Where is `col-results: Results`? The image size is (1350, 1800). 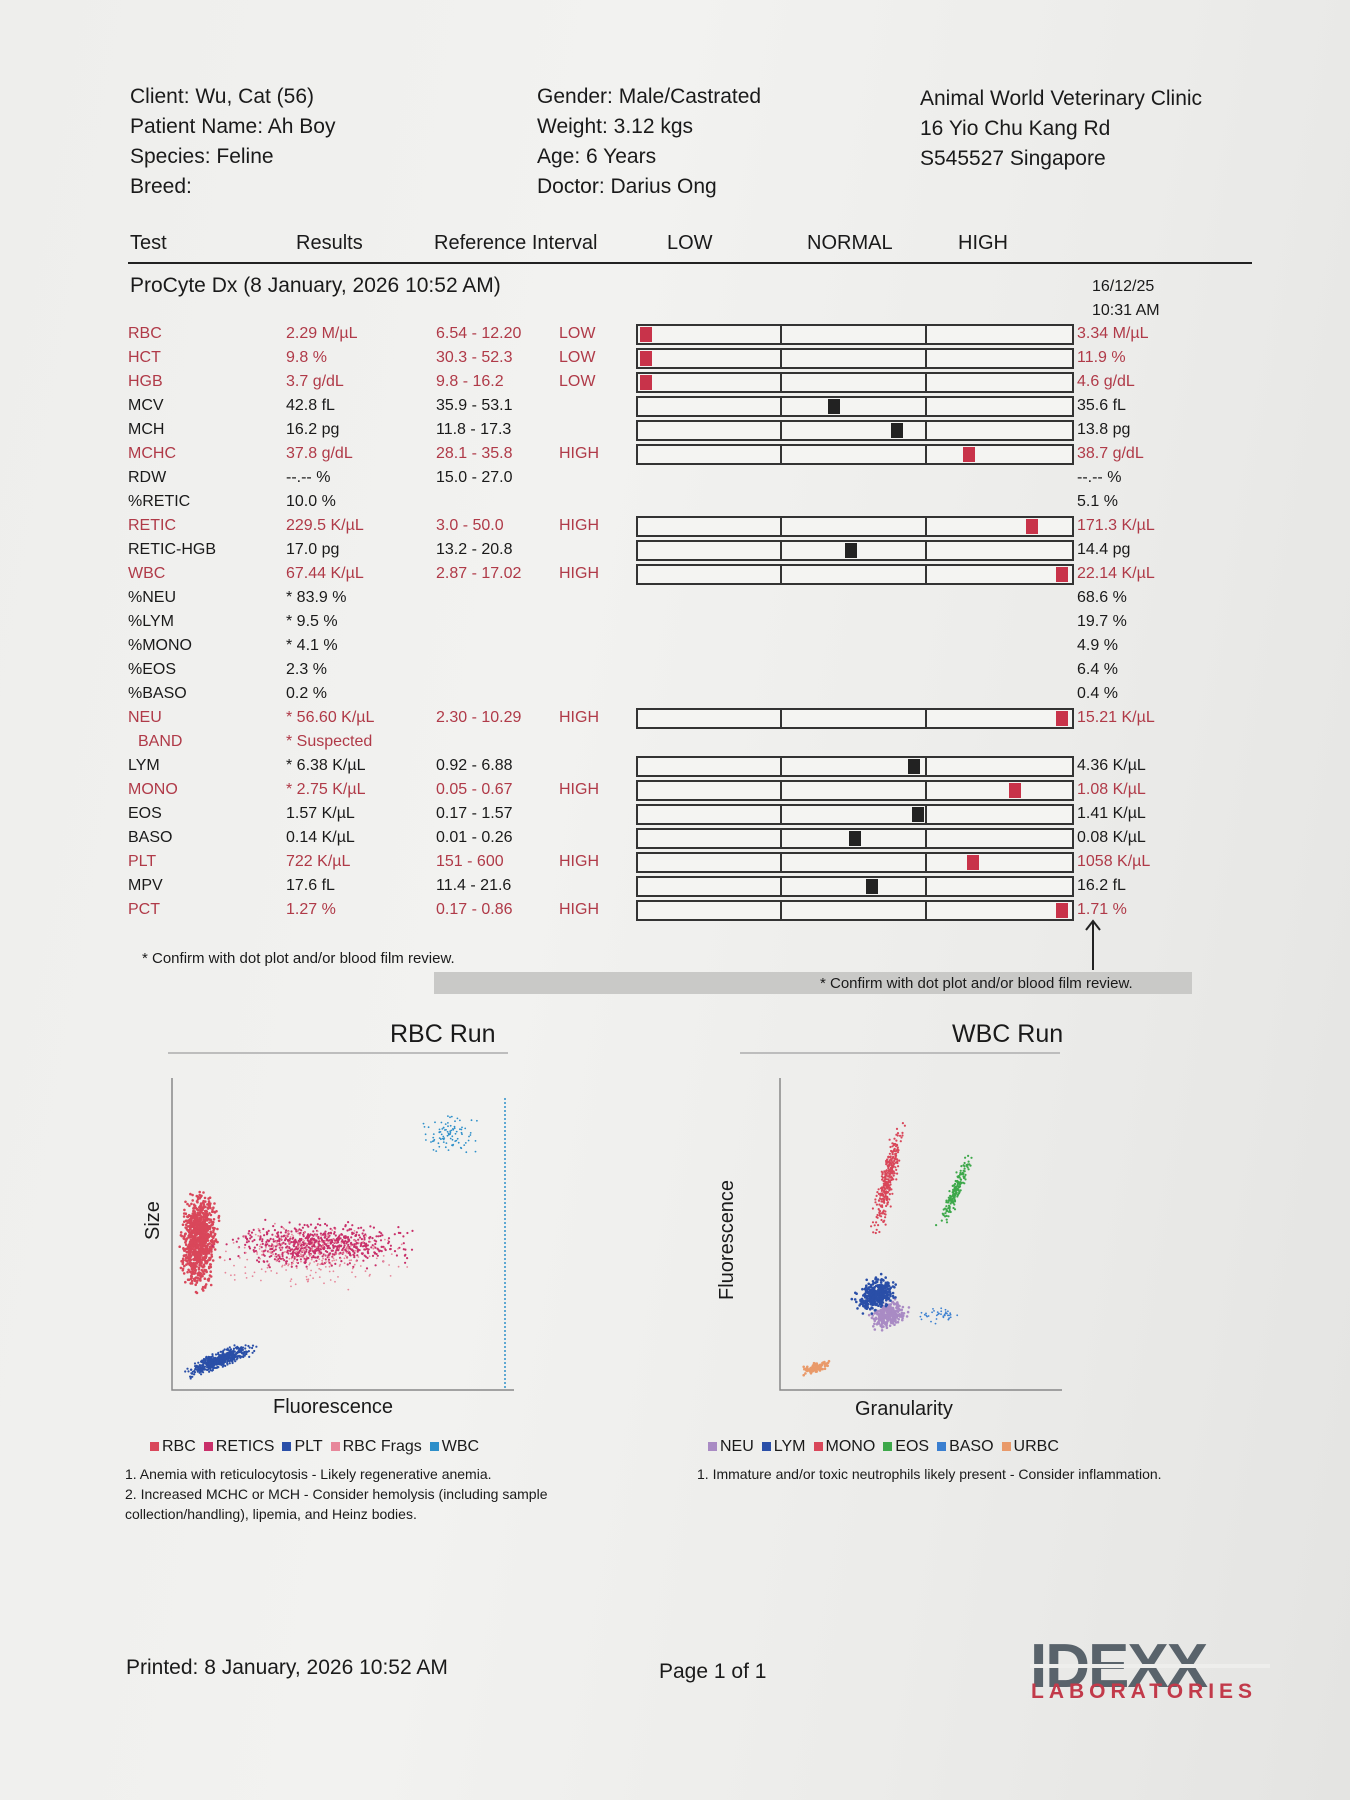 col-results: Results is located at coordinates (329, 243).